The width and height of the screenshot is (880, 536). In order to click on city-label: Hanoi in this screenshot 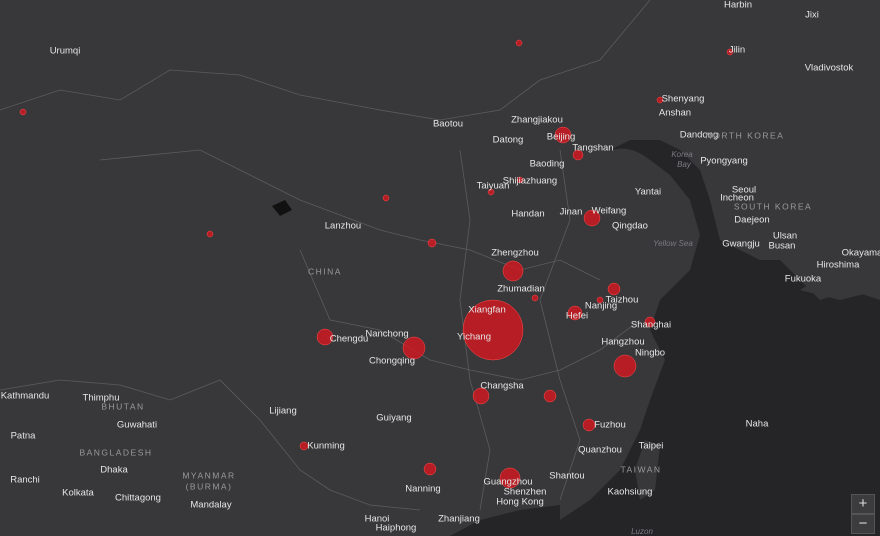, I will do `click(377, 519)`.